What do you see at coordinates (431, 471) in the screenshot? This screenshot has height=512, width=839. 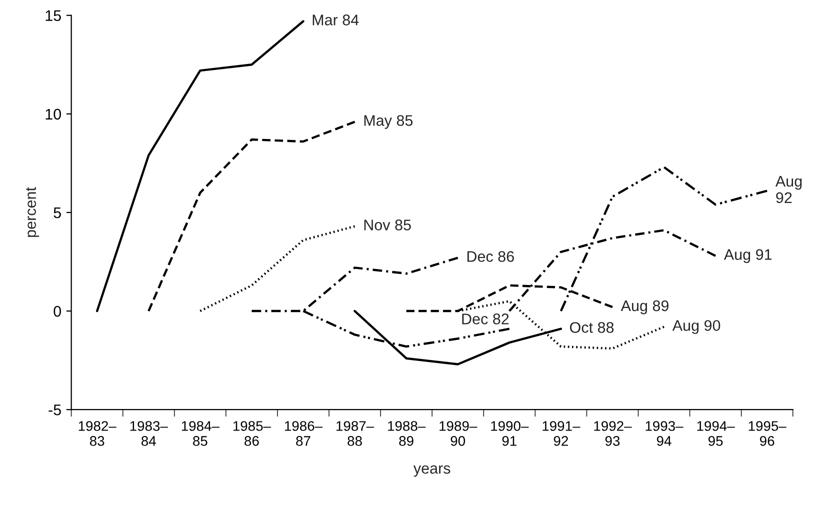 I see `x-axis-title: years` at bounding box center [431, 471].